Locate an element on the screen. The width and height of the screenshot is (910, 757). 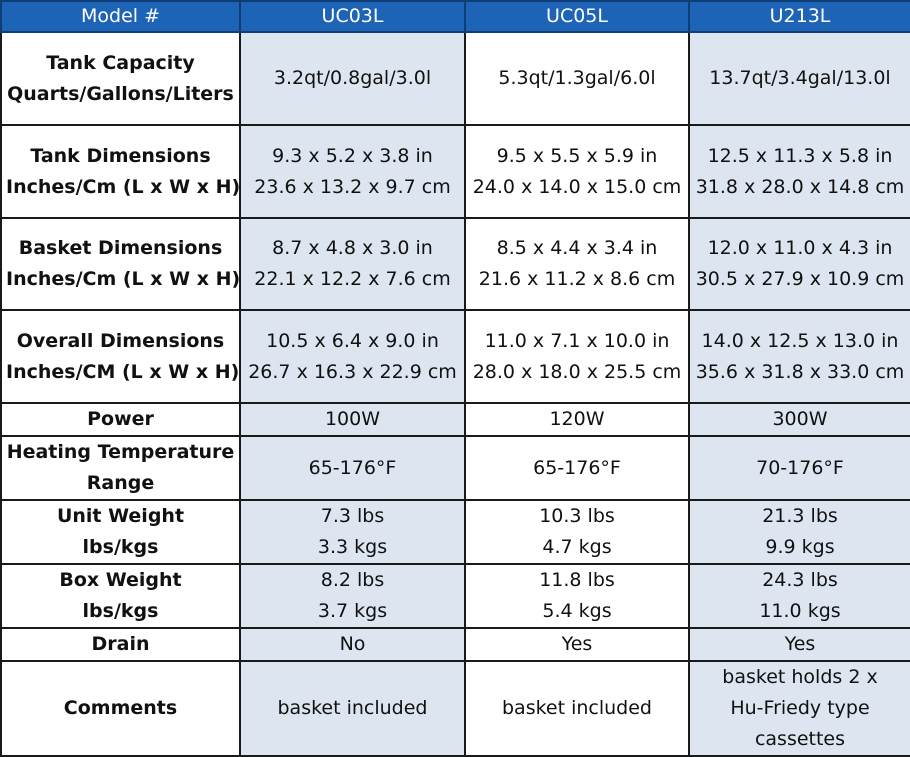
cell-value-line: 70-176°F is located at coordinates (800, 467).